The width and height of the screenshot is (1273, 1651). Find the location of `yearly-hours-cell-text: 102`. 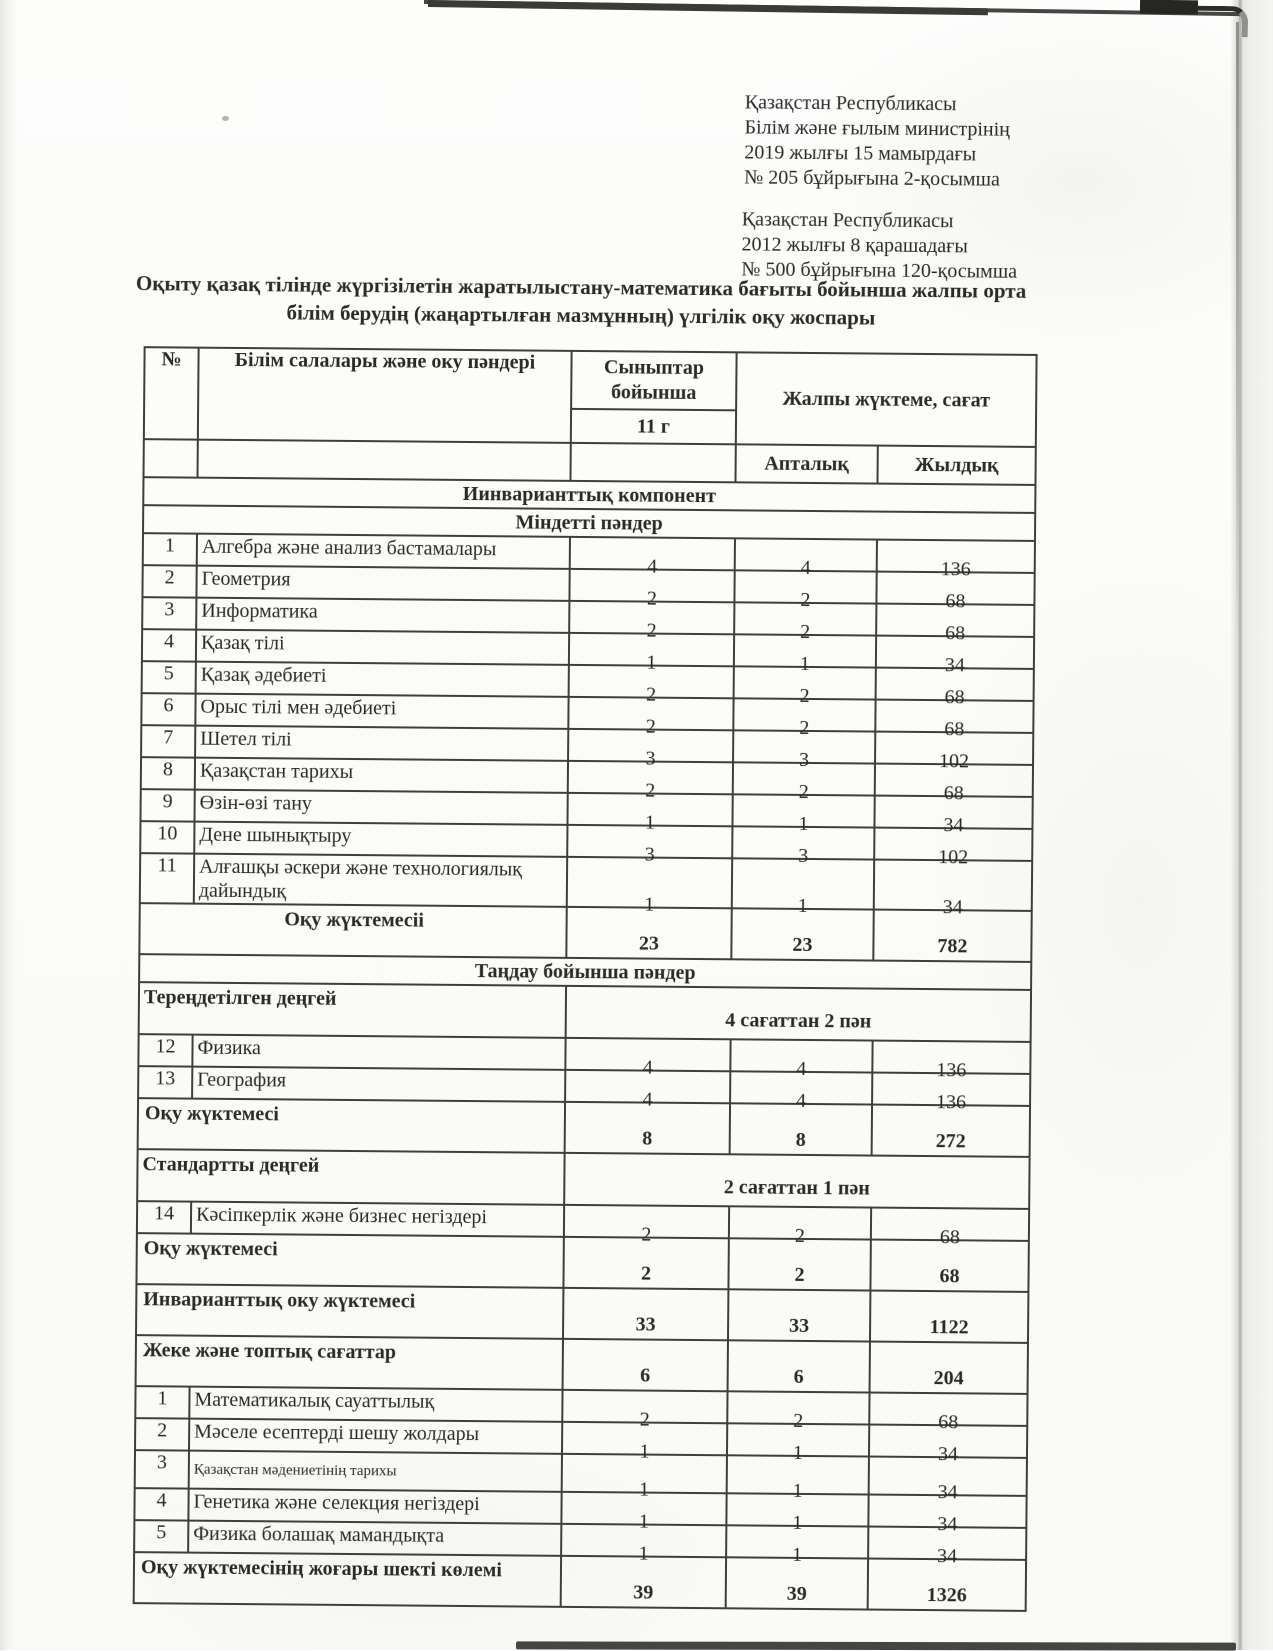

yearly-hours-cell-text: 102 is located at coordinates (953, 857).